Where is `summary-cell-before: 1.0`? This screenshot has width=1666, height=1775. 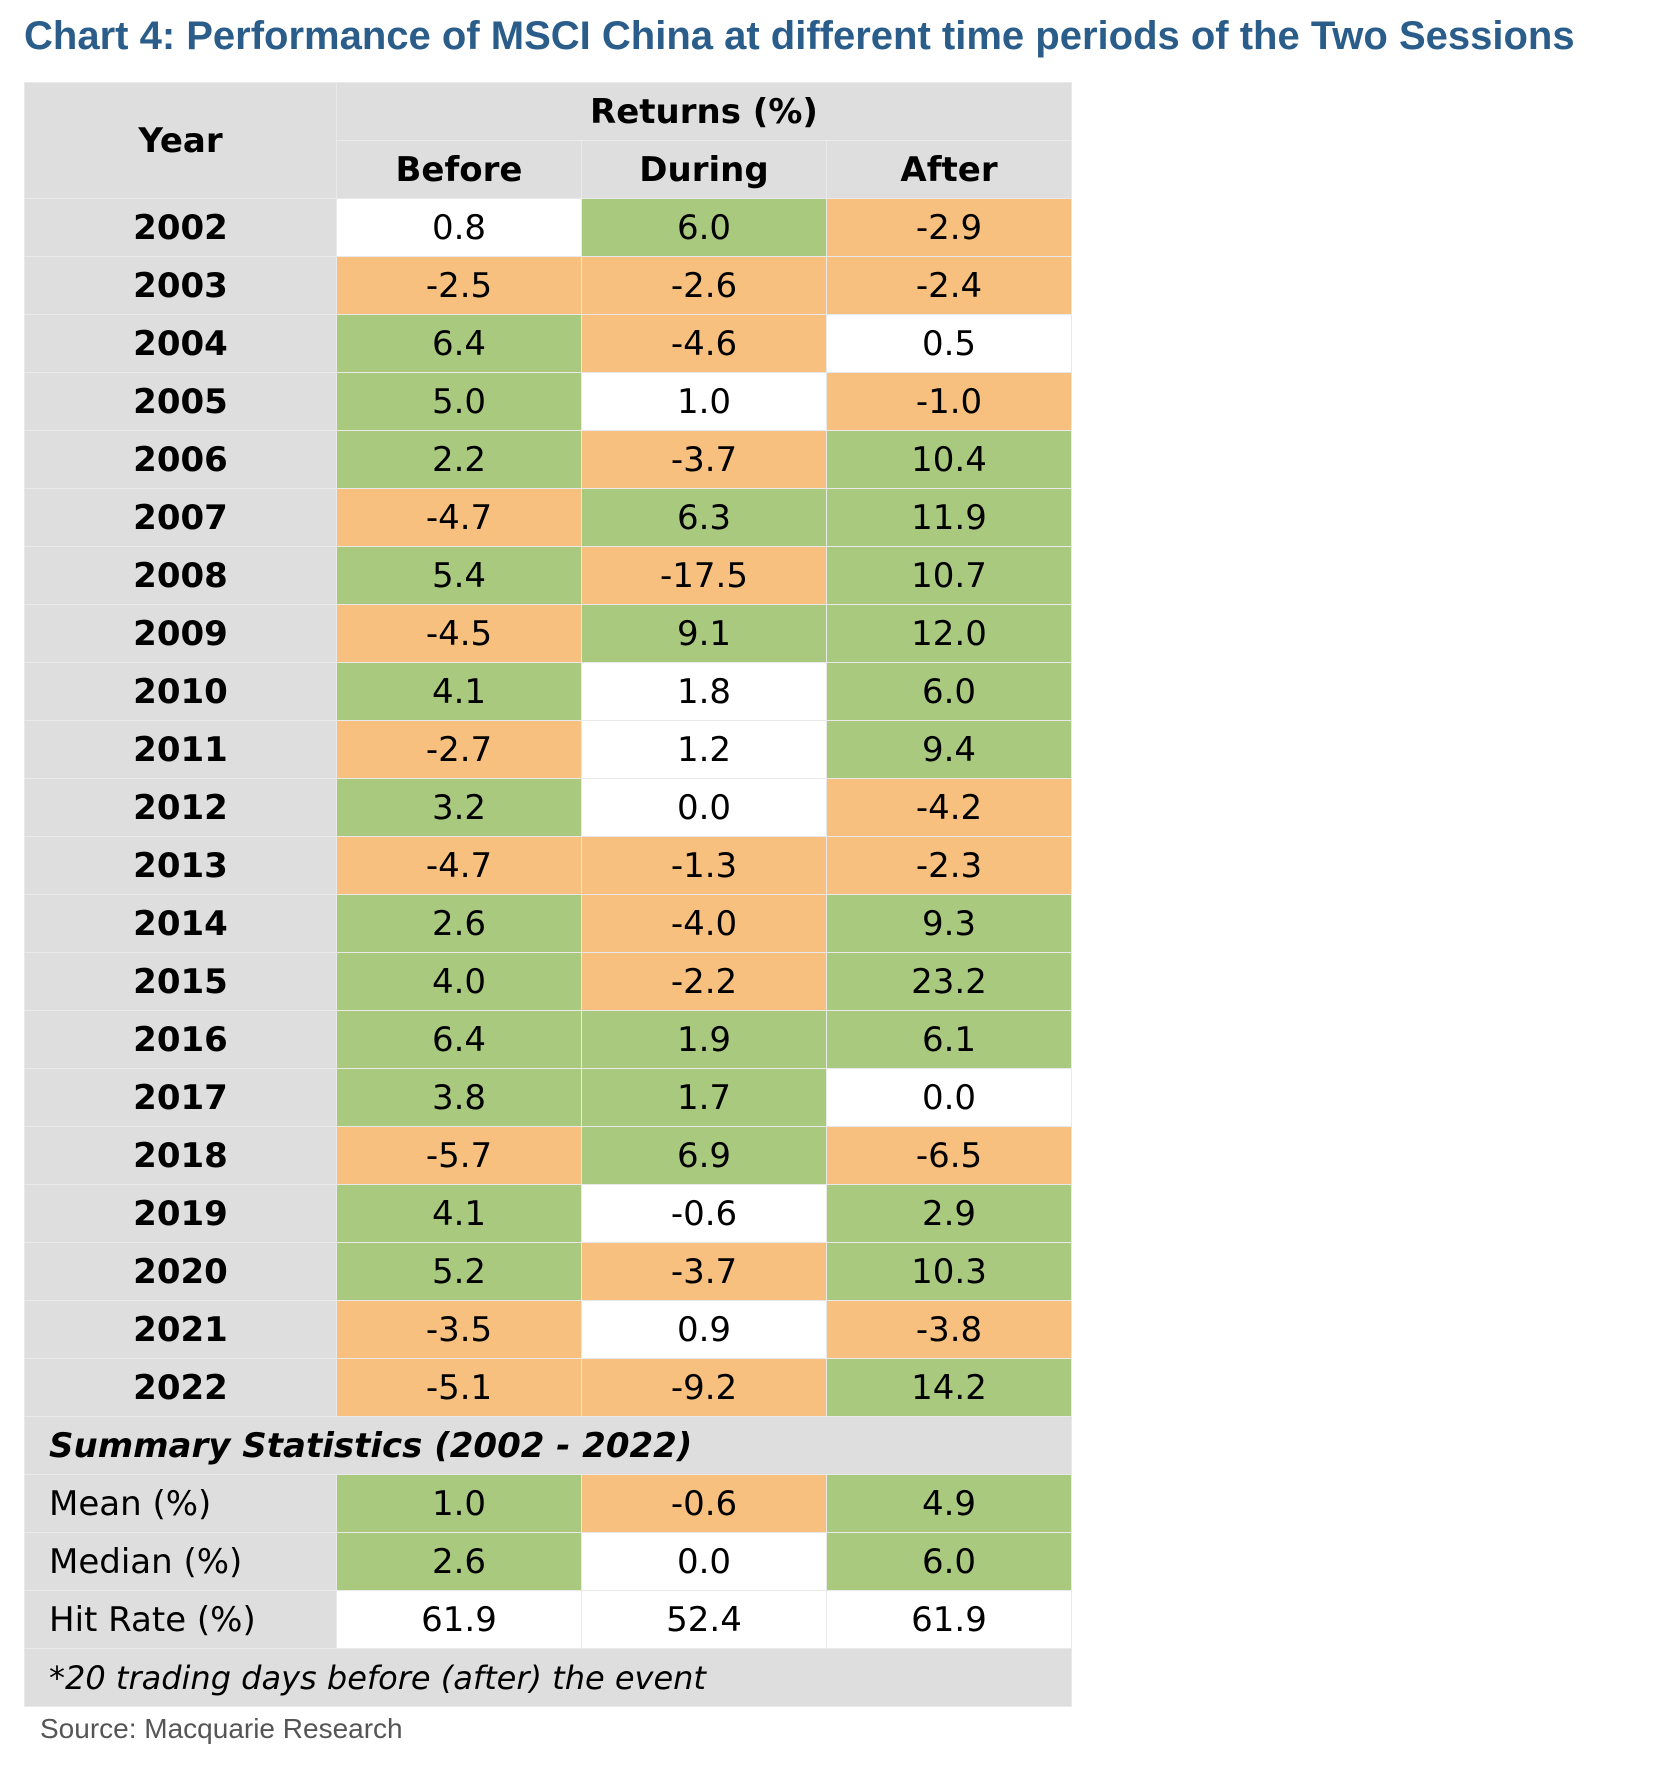 summary-cell-before: 1.0 is located at coordinates (459, 1503).